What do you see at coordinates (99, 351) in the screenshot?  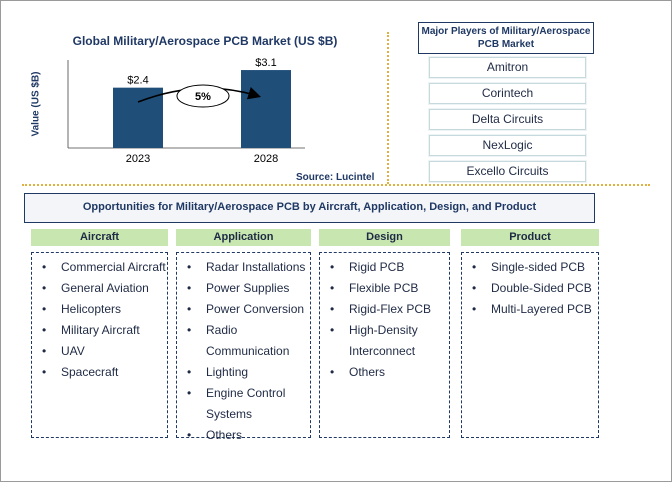 I see `list-item: • UAV` at bounding box center [99, 351].